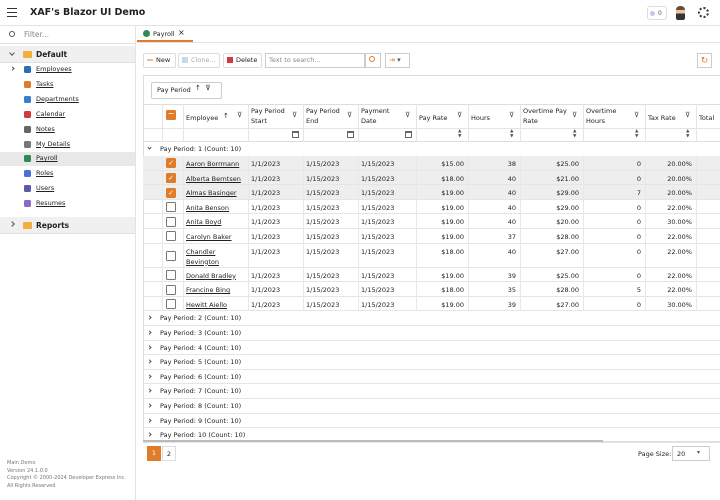 Image resolution: width=720 pixels, height=500 pixels. Describe the element at coordinates (211, 193) in the screenshot. I see `employee-link: Almas Basinger` at that location.